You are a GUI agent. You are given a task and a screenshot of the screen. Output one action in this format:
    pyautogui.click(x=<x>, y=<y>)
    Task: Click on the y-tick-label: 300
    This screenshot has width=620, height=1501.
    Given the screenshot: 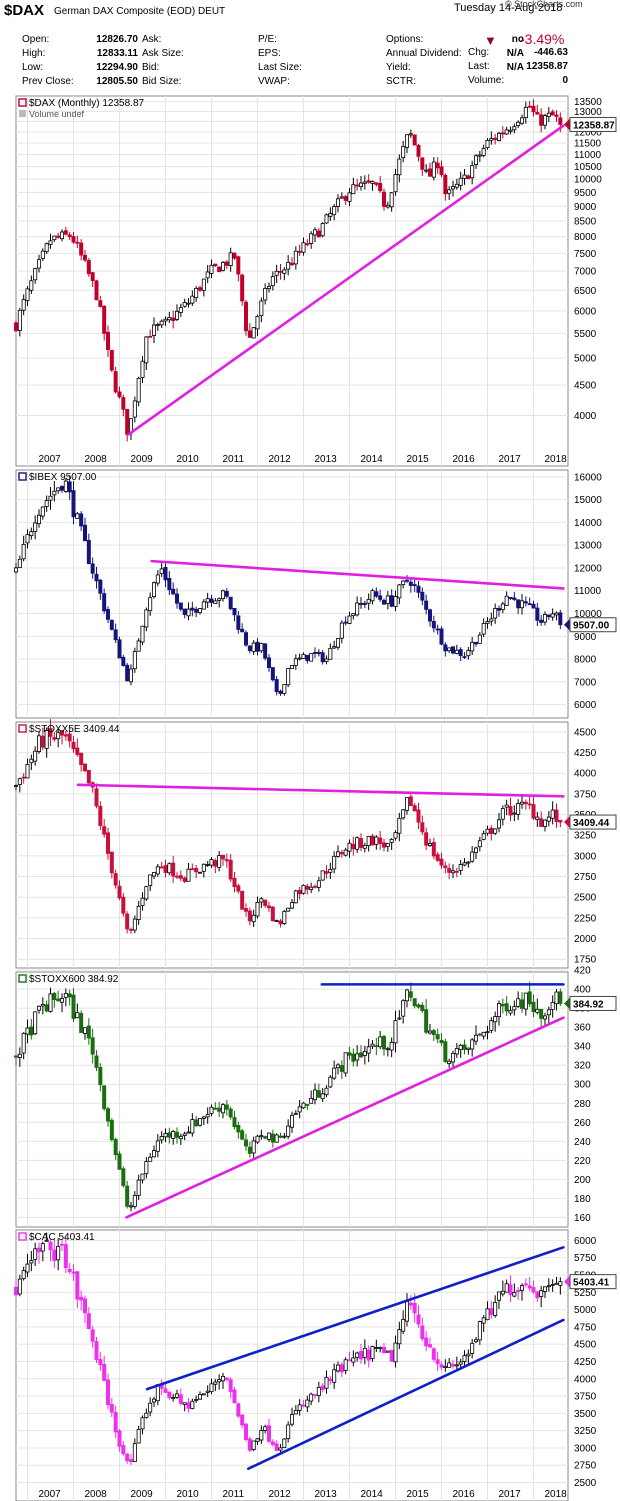 What is the action you would take?
    pyautogui.click(x=582, y=1085)
    